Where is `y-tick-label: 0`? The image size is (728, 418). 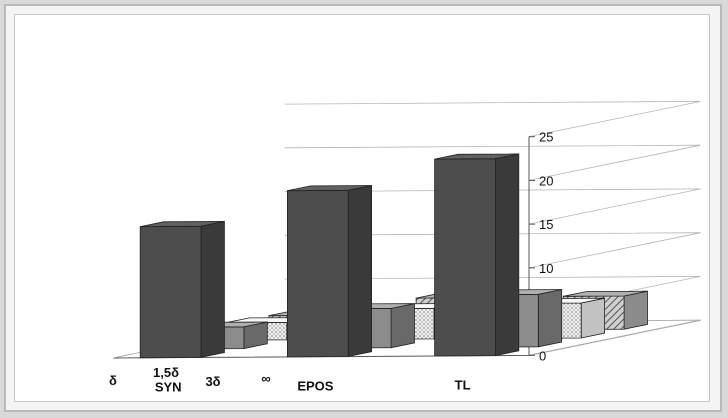 y-tick-label: 0 is located at coordinates (542, 355).